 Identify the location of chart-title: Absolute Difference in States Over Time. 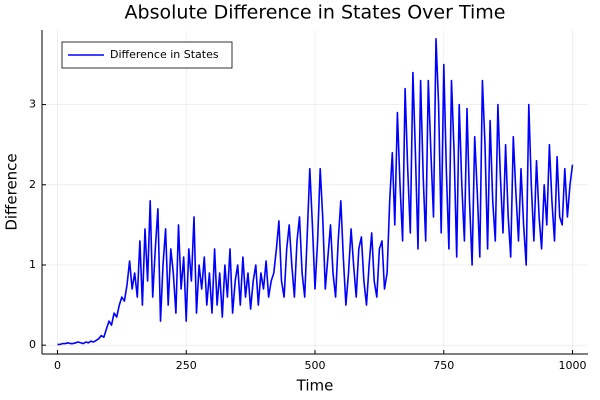
(315, 13).